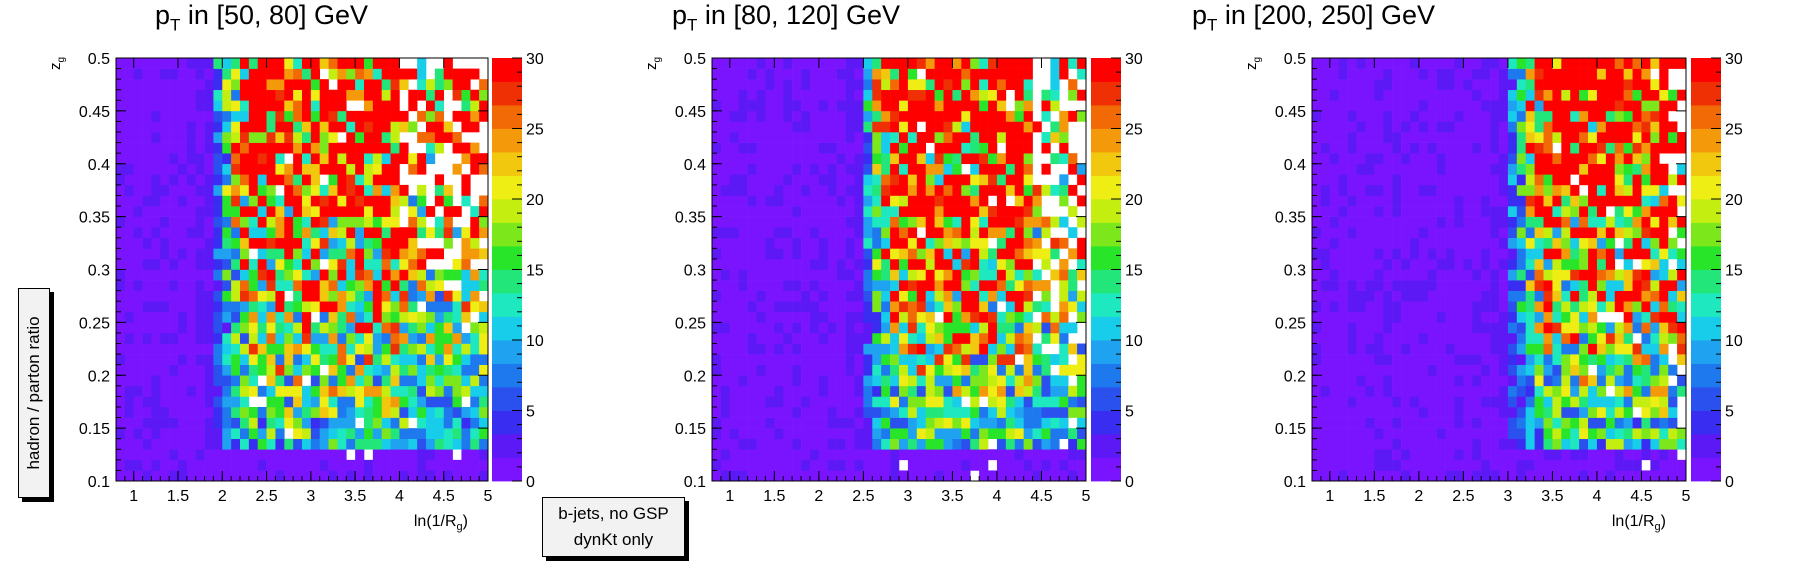 The image size is (1798, 576). What do you see at coordinates (441, 523) in the screenshot?
I see `x-axis-title: ln(1/Rg)` at bounding box center [441, 523].